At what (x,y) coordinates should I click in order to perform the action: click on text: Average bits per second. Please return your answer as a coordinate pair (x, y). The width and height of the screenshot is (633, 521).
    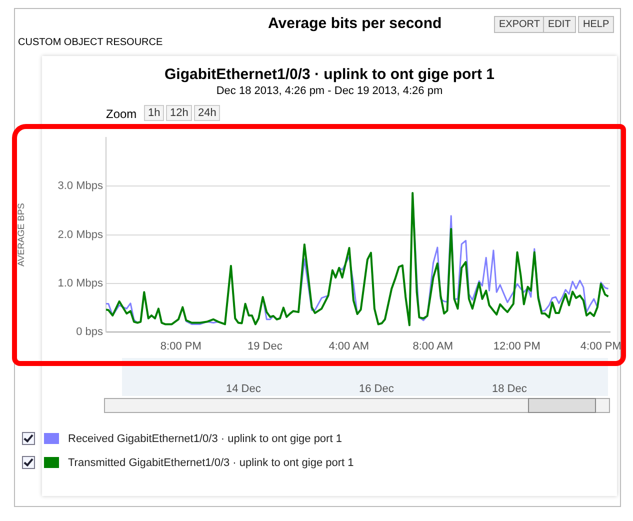
    Looking at the image, I should click on (355, 23).